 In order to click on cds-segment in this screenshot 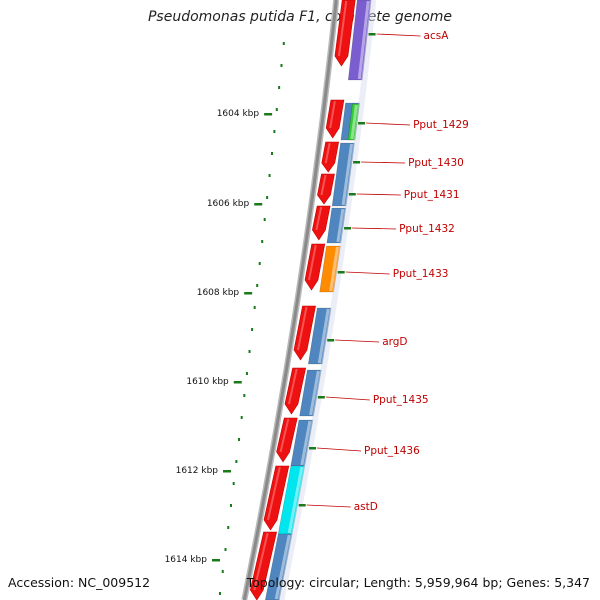, I will do `click(279, 566)`.